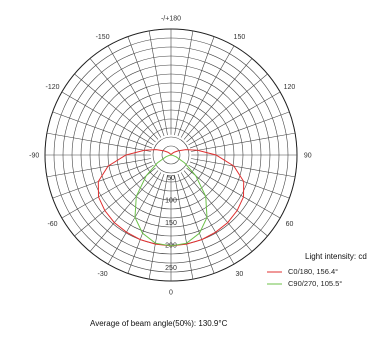 This screenshot has width=388, height=339. What do you see at coordinates (290, 224) in the screenshot?
I see `angle-tick-label: 60` at bounding box center [290, 224].